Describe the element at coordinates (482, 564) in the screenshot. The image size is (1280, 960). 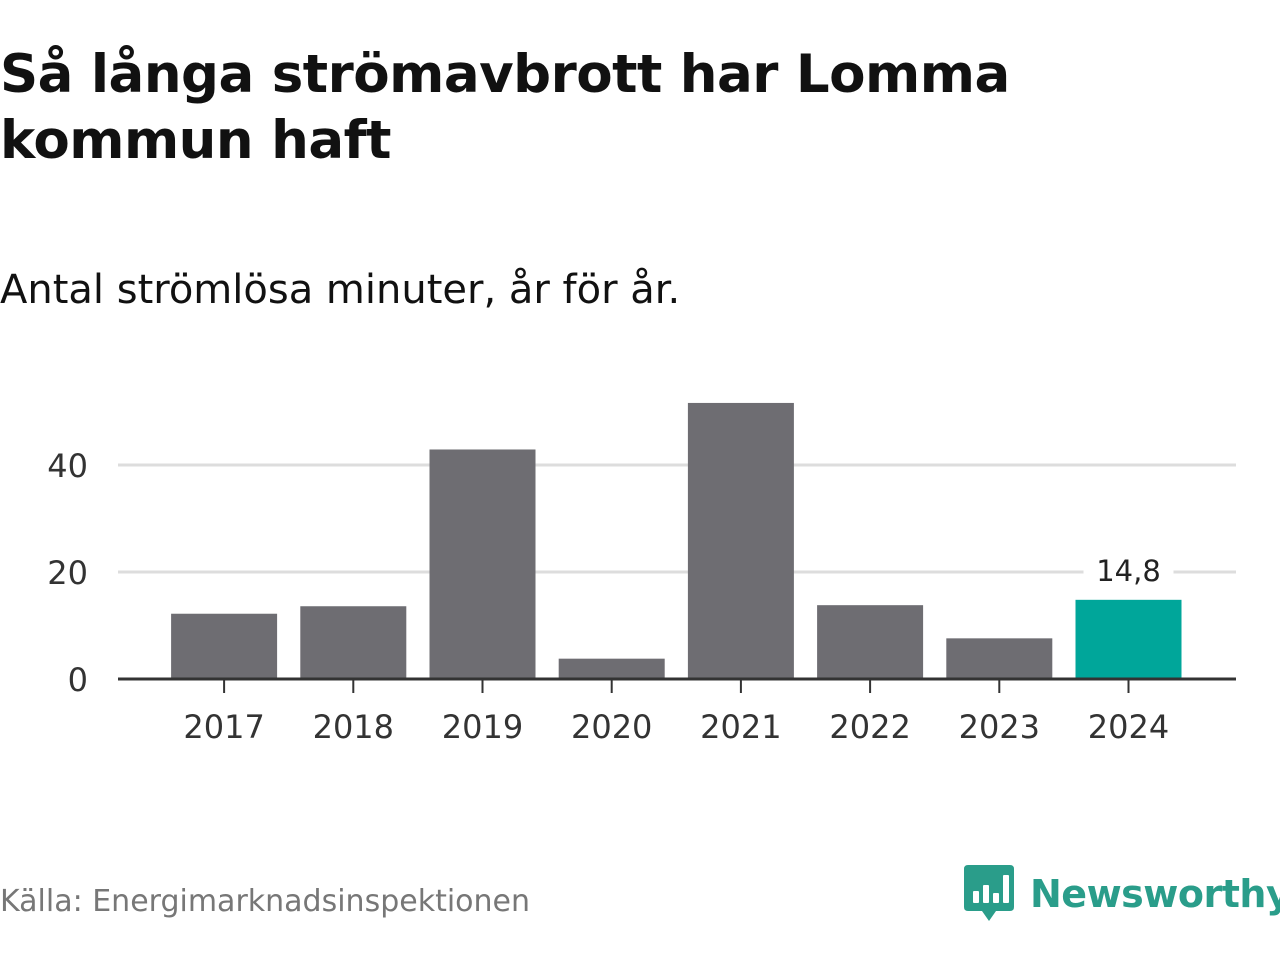
I see `bar-2019` at that location.